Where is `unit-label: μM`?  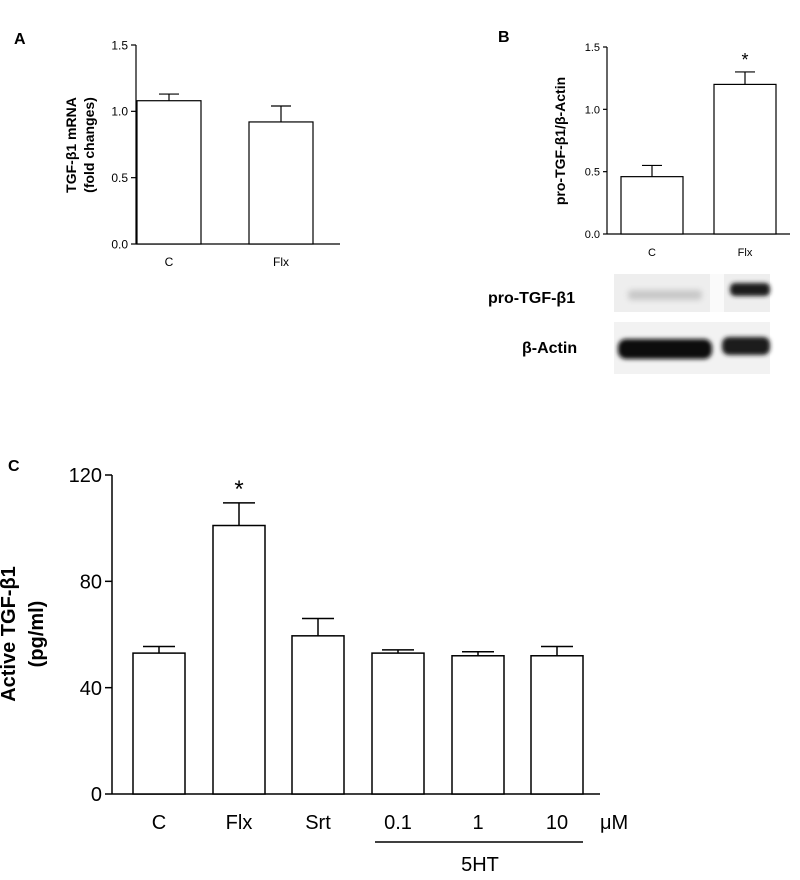 unit-label: μM is located at coordinates (614, 823).